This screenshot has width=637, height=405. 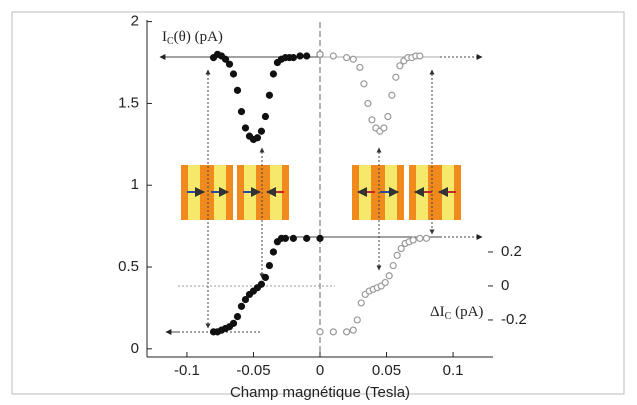 What do you see at coordinates (386, 370) in the screenshot?
I see `x-tick-label: 0.05` at bounding box center [386, 370].